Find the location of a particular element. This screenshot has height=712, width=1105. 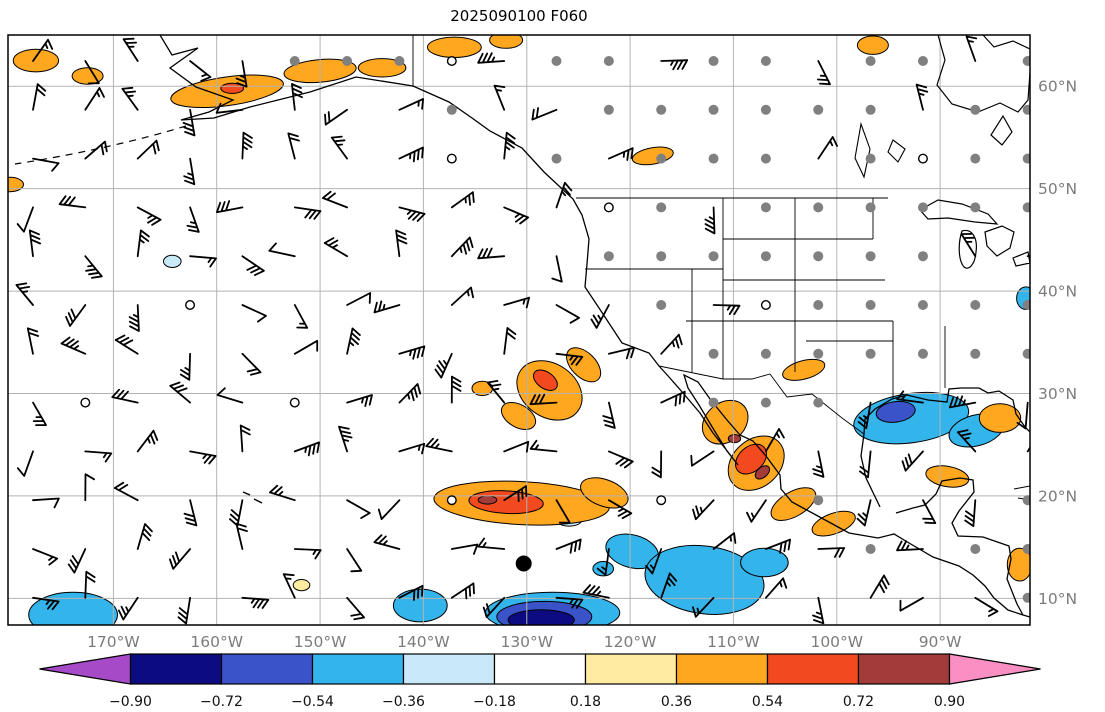

colorbar-tick-label: −0.18 is located at coordinates (494, 702).